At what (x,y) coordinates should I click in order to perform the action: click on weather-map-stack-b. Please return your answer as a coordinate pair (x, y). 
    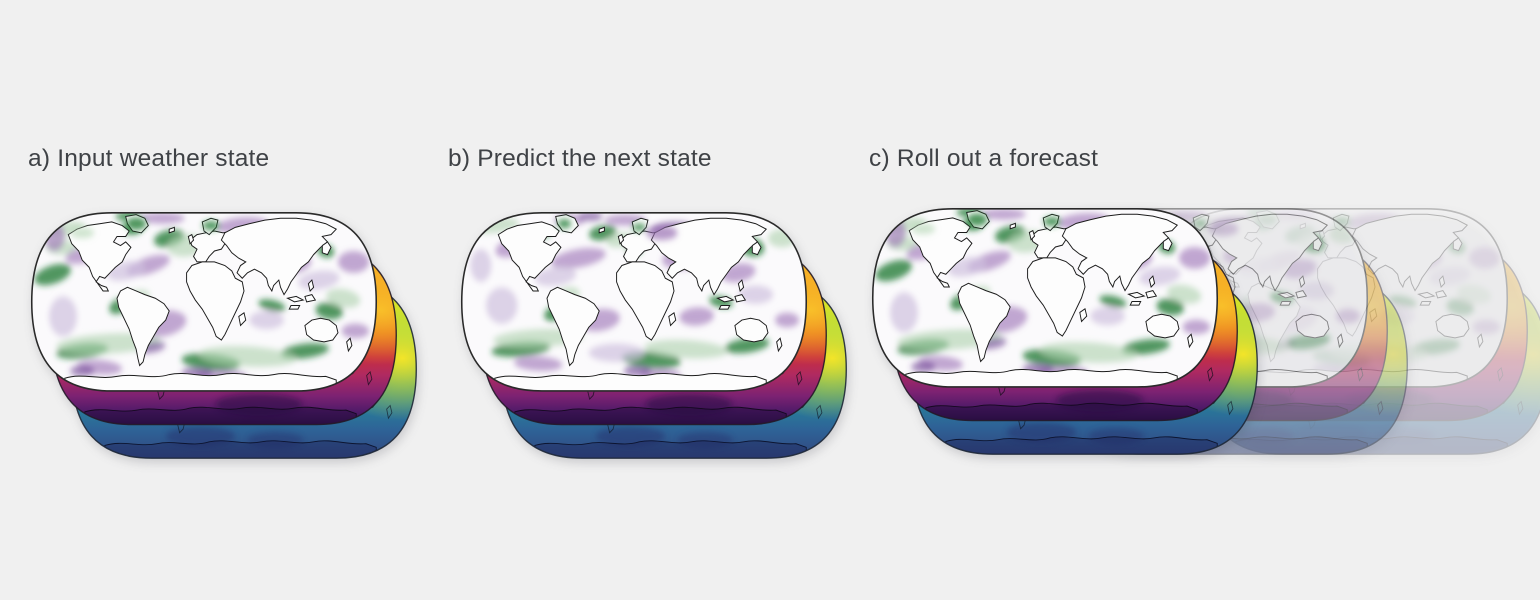
    Looking at the image, I should click on (654, 335).